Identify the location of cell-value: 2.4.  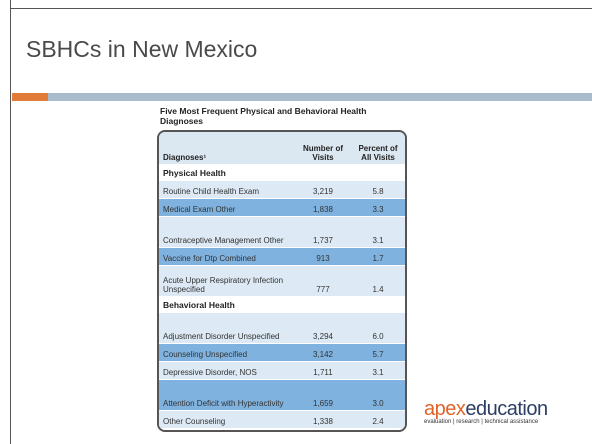
(378, 419).